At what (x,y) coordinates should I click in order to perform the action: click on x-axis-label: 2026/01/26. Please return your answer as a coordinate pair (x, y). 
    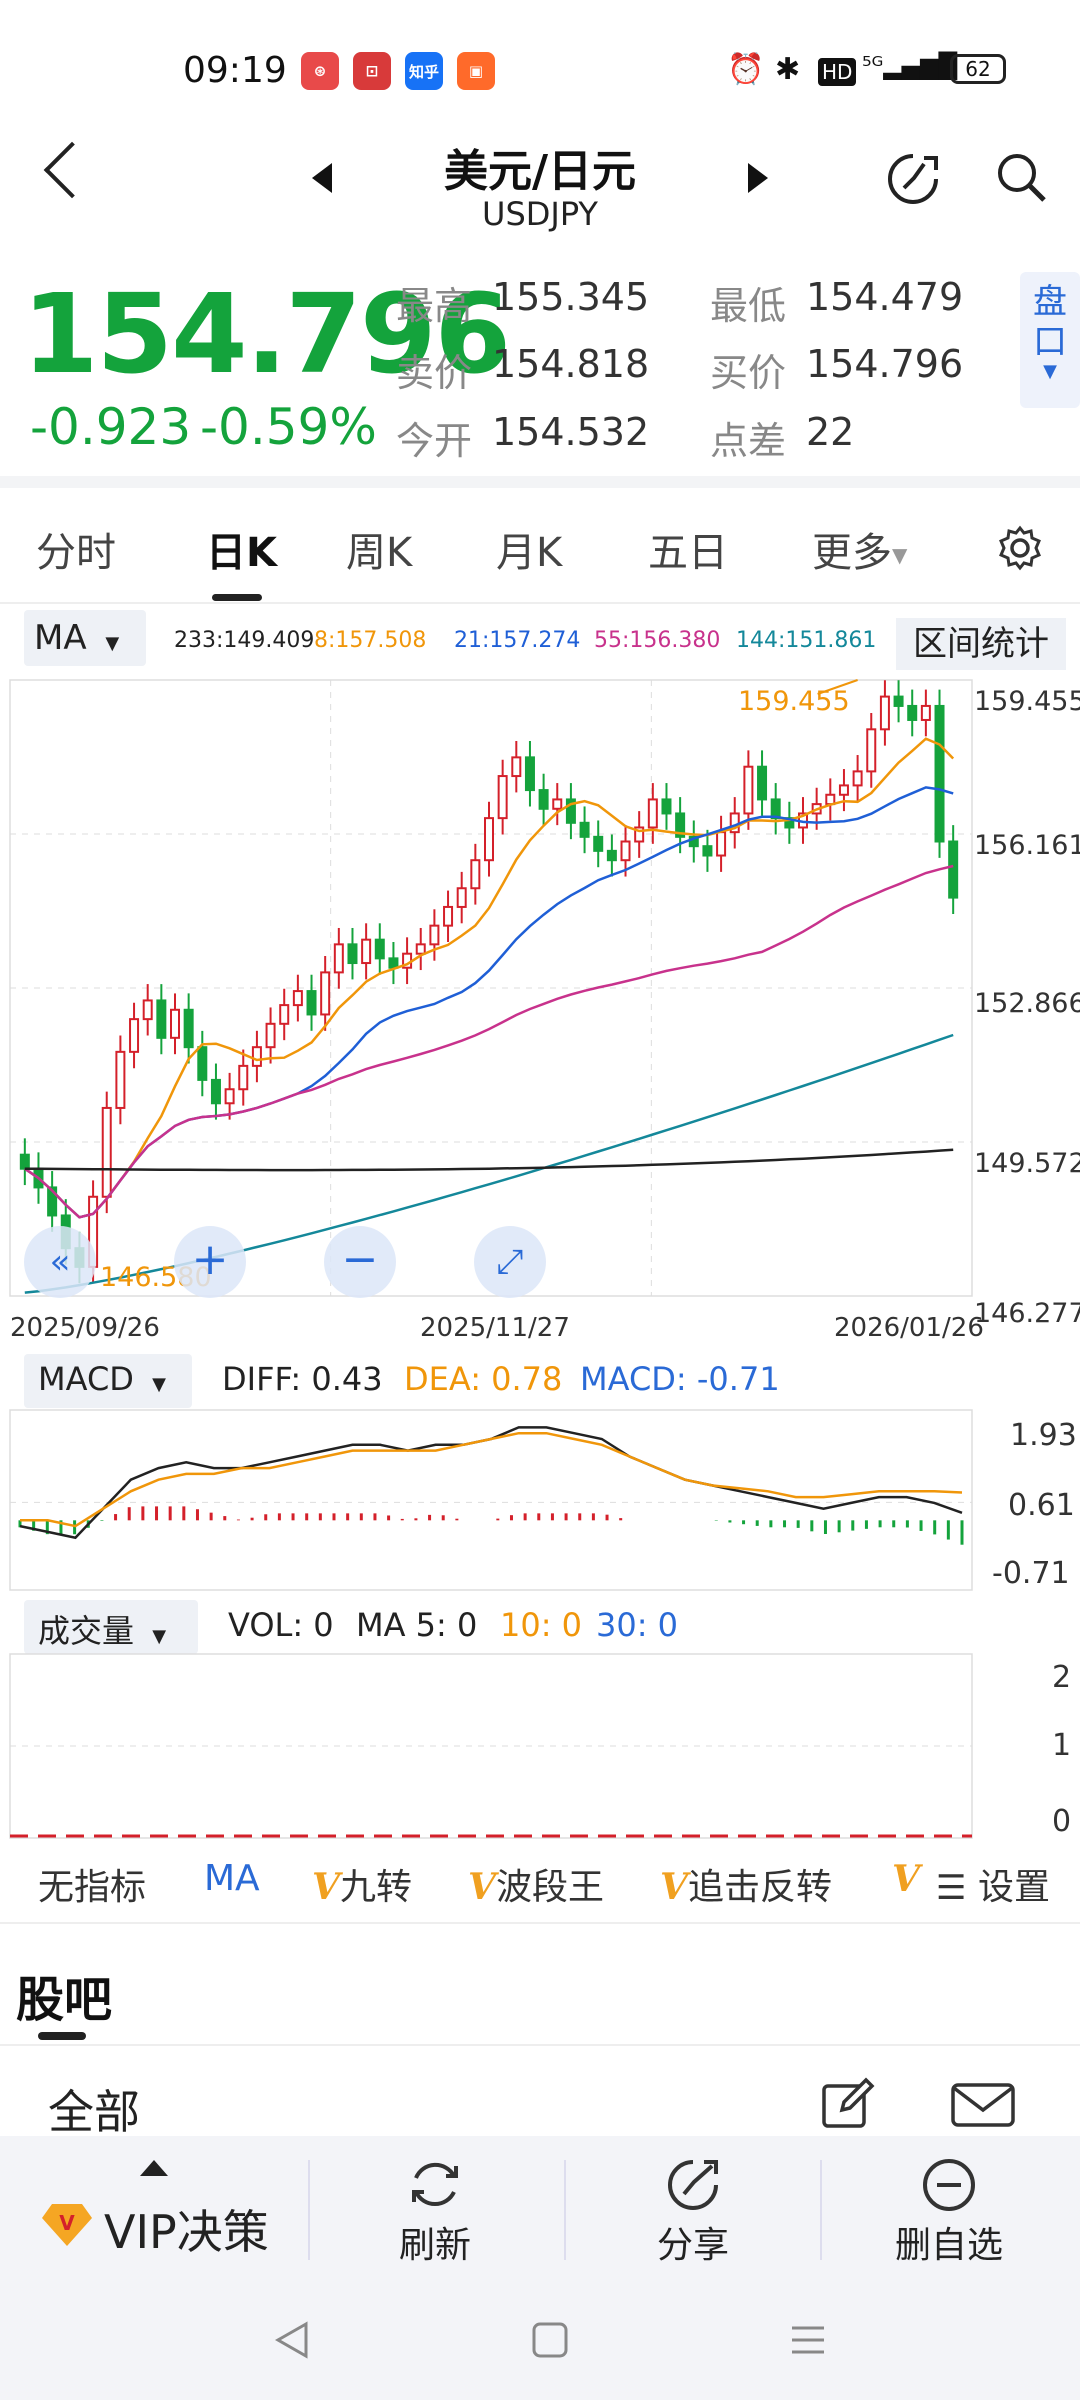
    Looking at the image, I should click on (909, 1328).